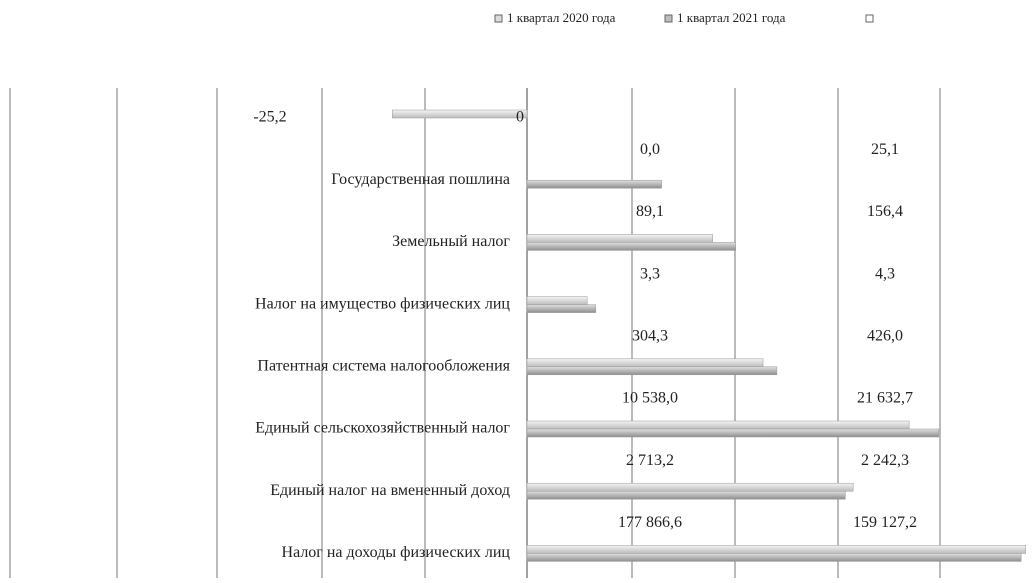  Describe the element at coordinates (885, 460) in the screenshot. I see `data-label: 2 242,3` at that location.